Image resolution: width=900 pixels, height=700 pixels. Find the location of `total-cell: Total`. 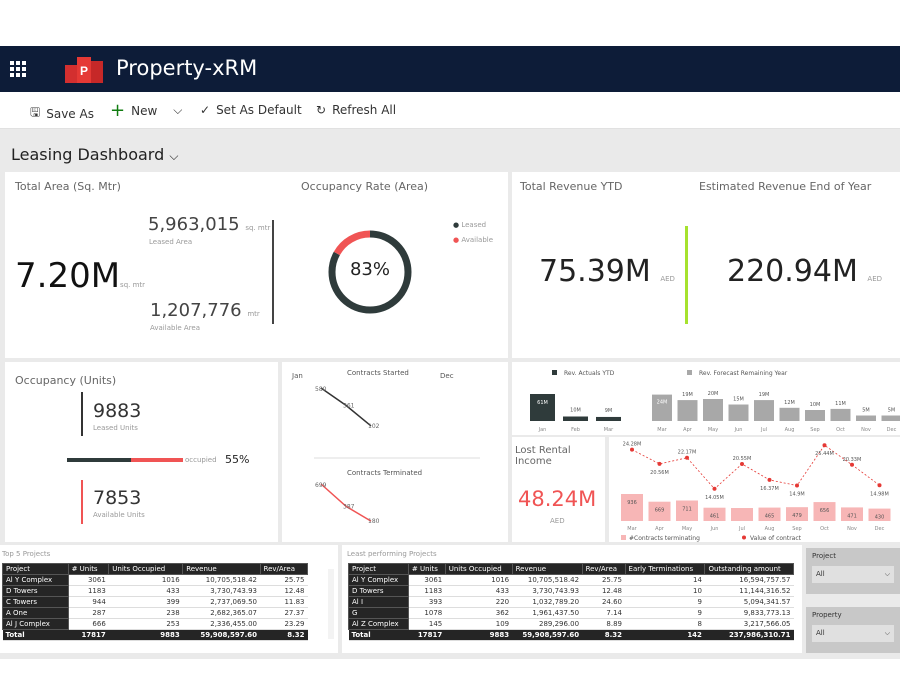

total-cell: Total is located at coordinates (35, 635).